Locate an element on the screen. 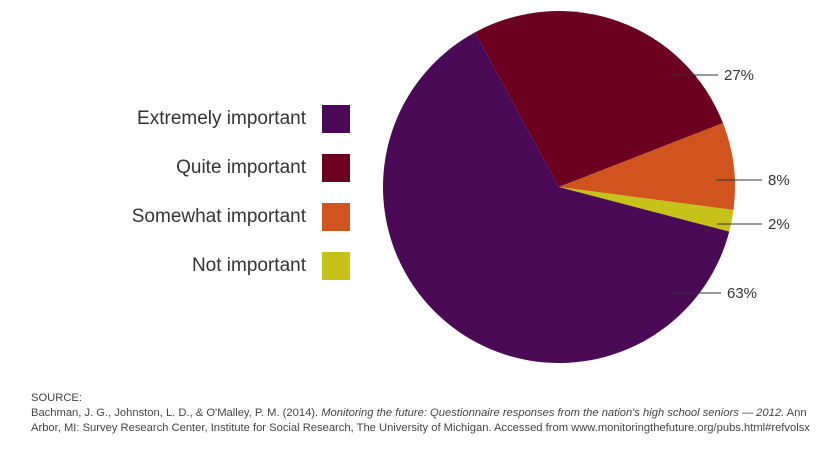 Image resolution: width=826 pixels, height=457 pixels. source-heading: SOURCE: is located at coordinates (56, 398).